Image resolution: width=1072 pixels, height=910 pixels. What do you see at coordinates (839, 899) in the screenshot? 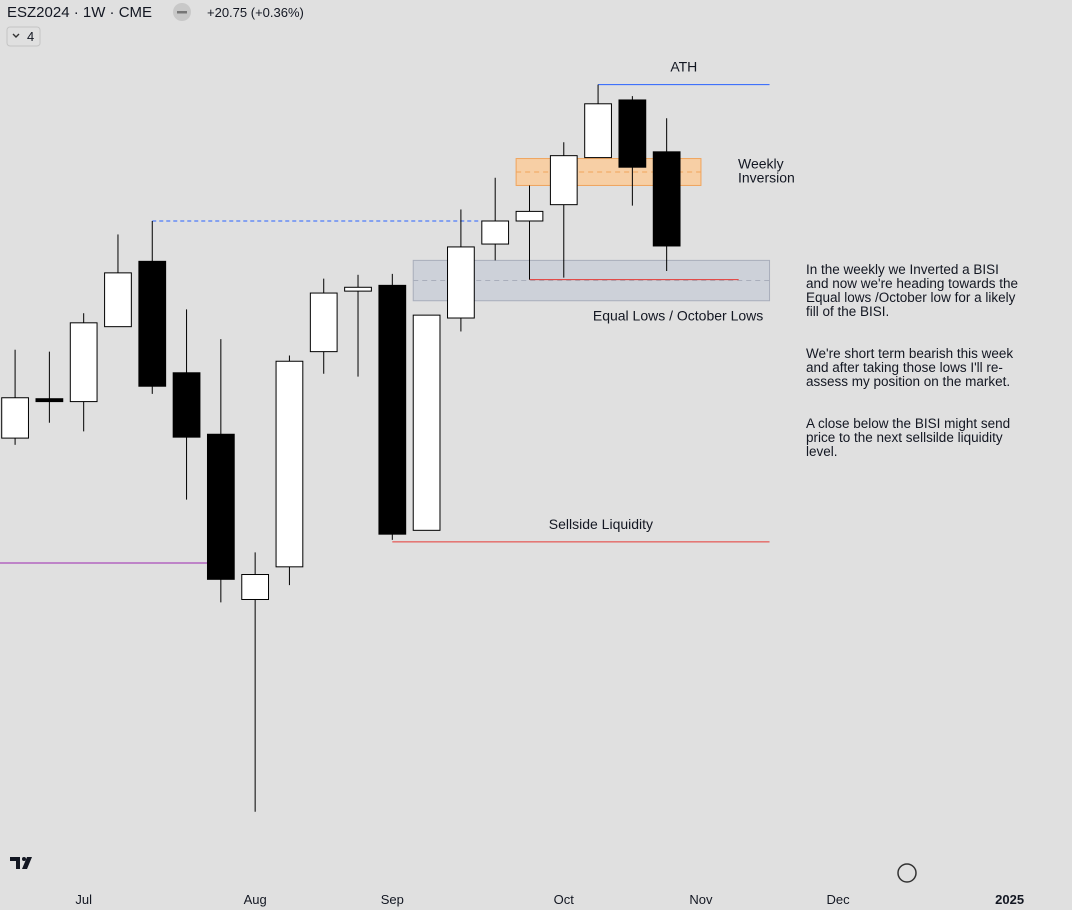
I see `x-tick-label: Dec` at bounding box center [839, 899].